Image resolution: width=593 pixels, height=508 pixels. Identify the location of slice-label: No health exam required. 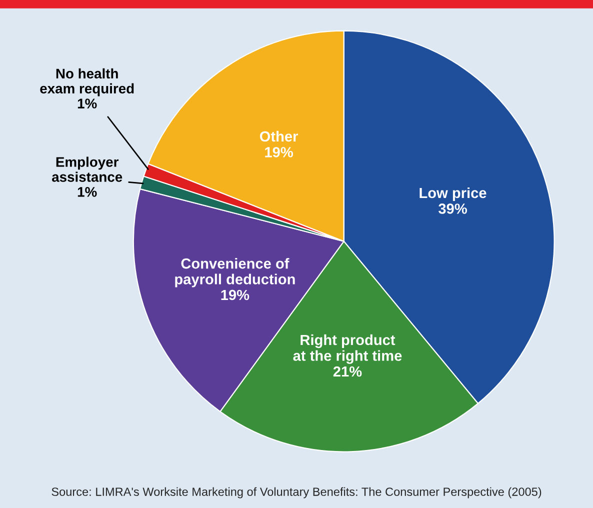
(87, 82).